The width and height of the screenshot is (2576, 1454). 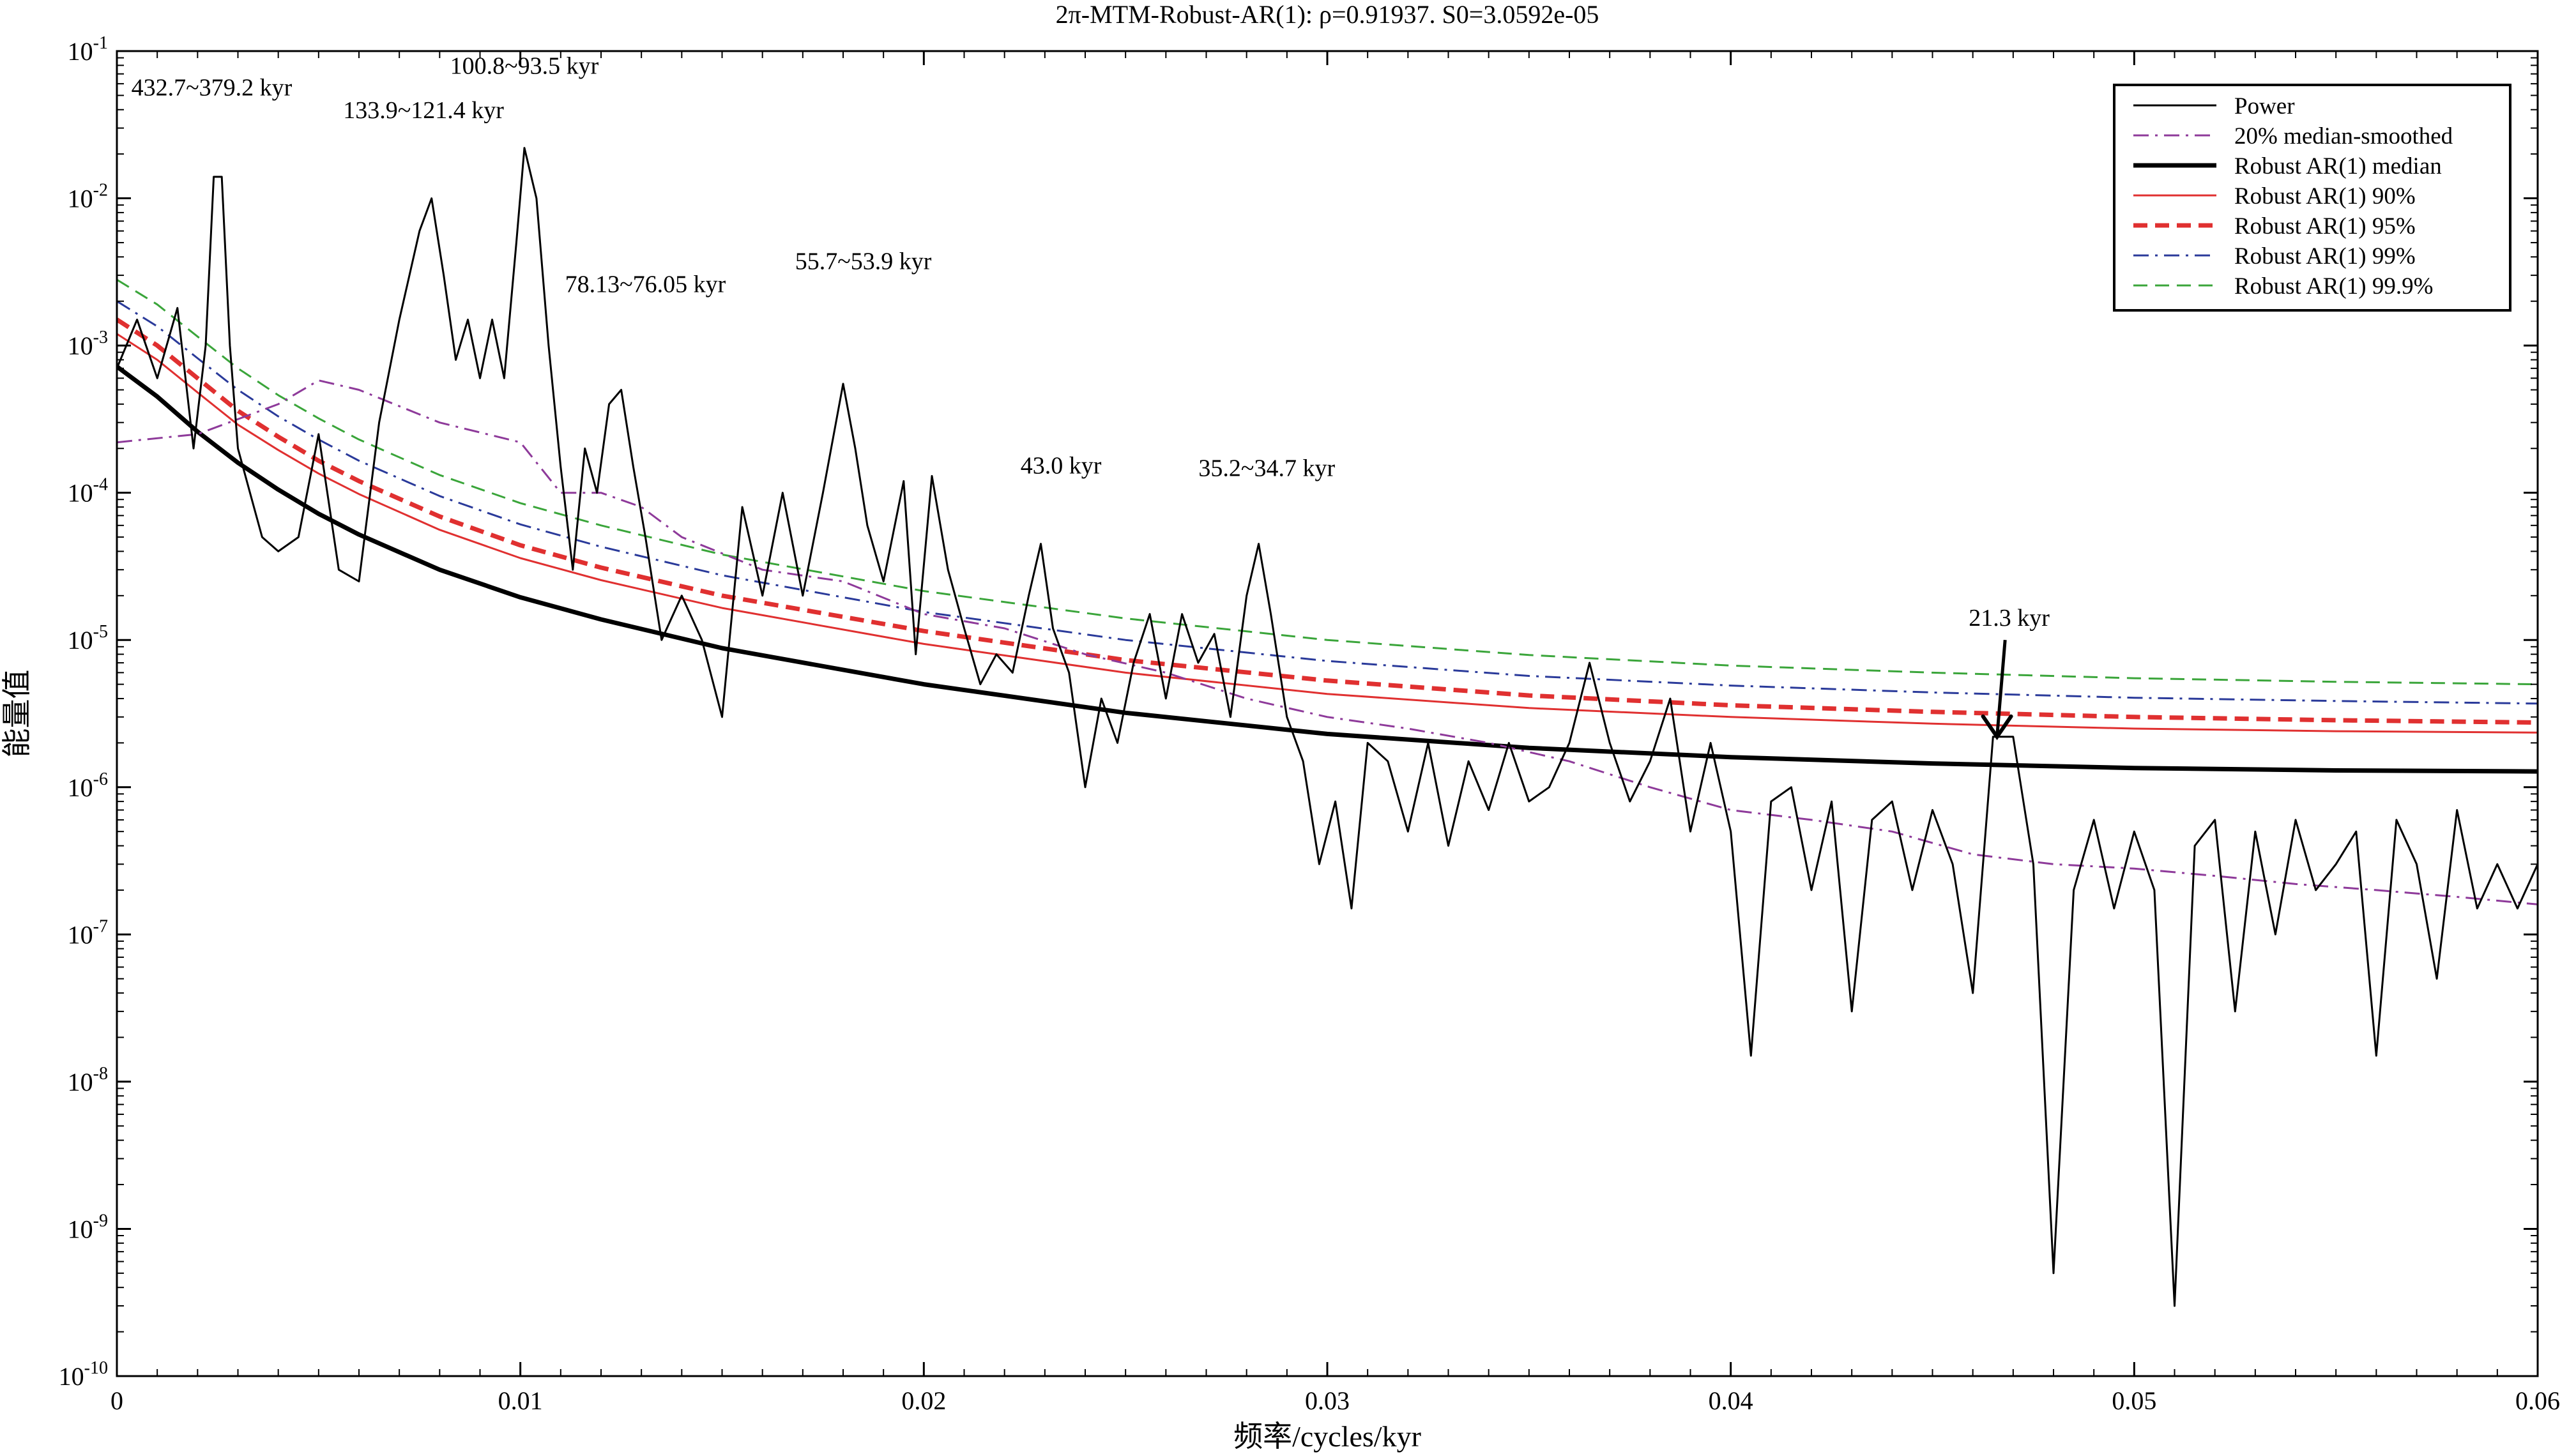 I want to click on legend-label: Robust AR(1) 99.9%, so click(x=2333, y=286).